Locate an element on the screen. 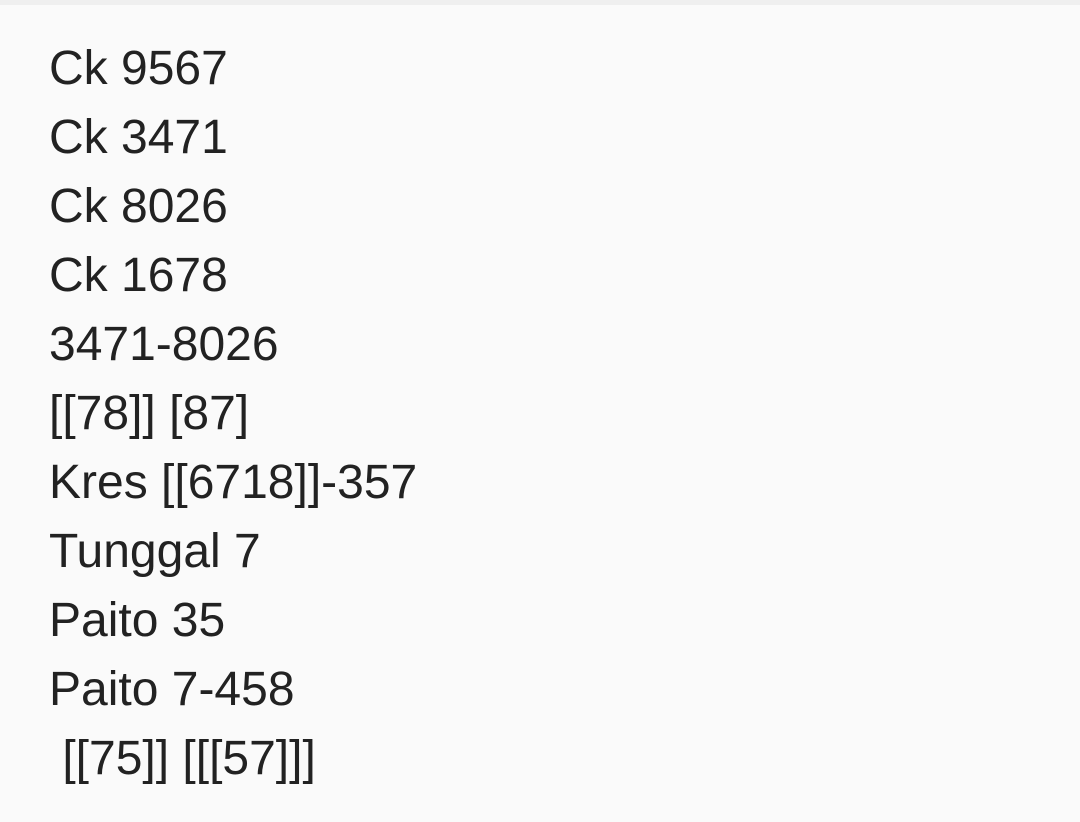 This screenshot has height=822, width=1080. text-line: Paito 35 is located at coordinates (137, 620).